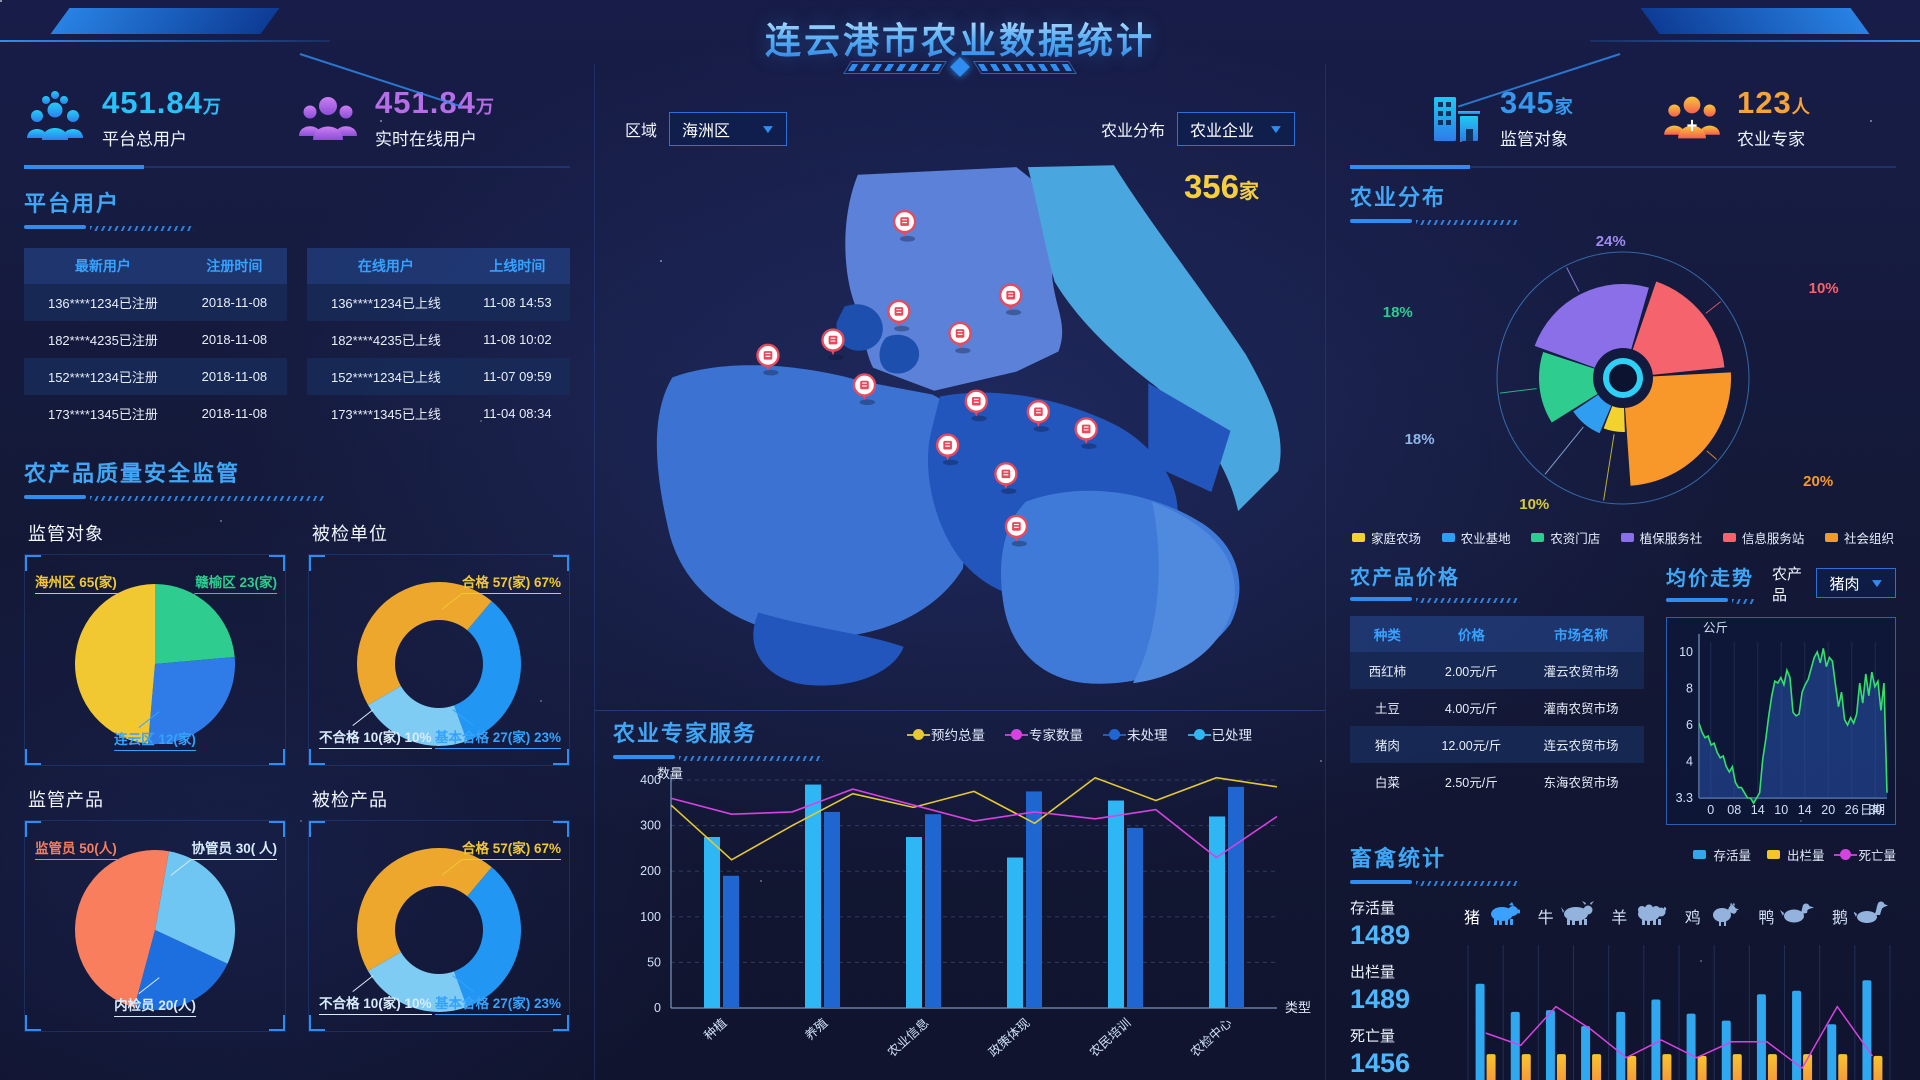 The width and height of the screenshot is (1920, 1080). I want to click on office-icon, so click(1006, 478).